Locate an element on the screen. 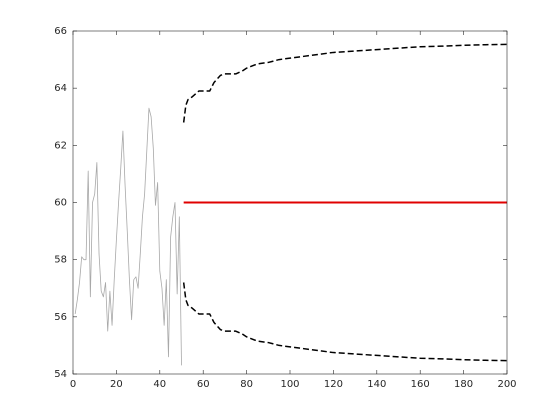  x-tick-label: 0 is located at coordinates (73, 384).